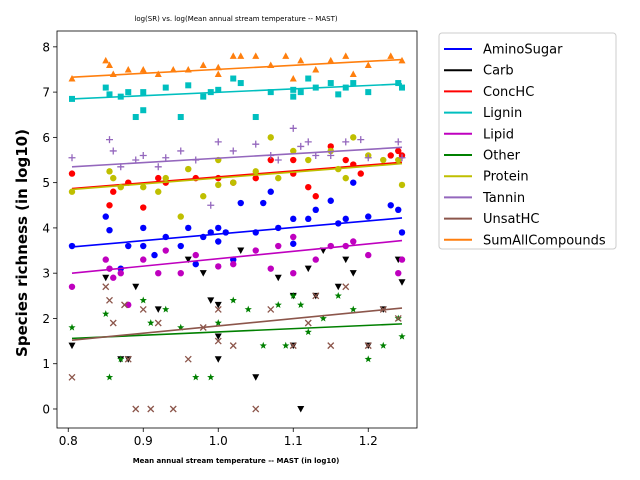  Describe the element at coordinates (237, 225) in the screenshot. I see `series-aminosugar` at that location.